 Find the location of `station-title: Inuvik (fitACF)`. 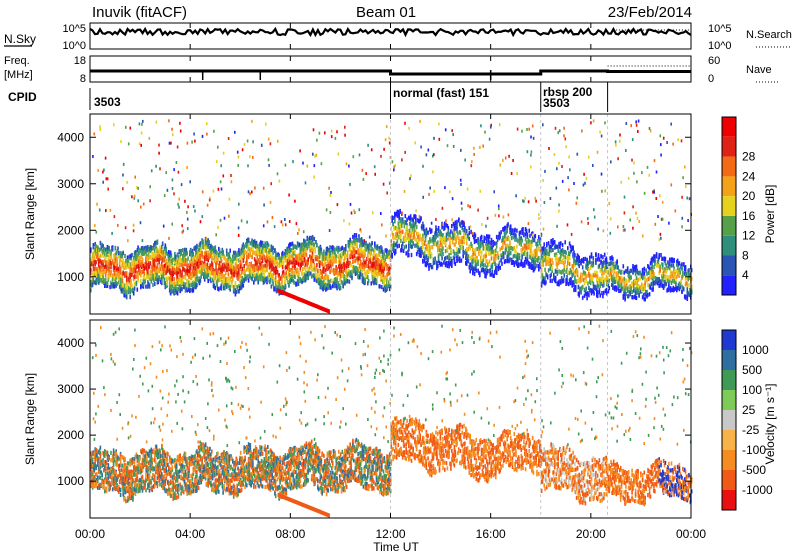

station-title: Inuvik (fitACF) is located at coordinates (139, 12).